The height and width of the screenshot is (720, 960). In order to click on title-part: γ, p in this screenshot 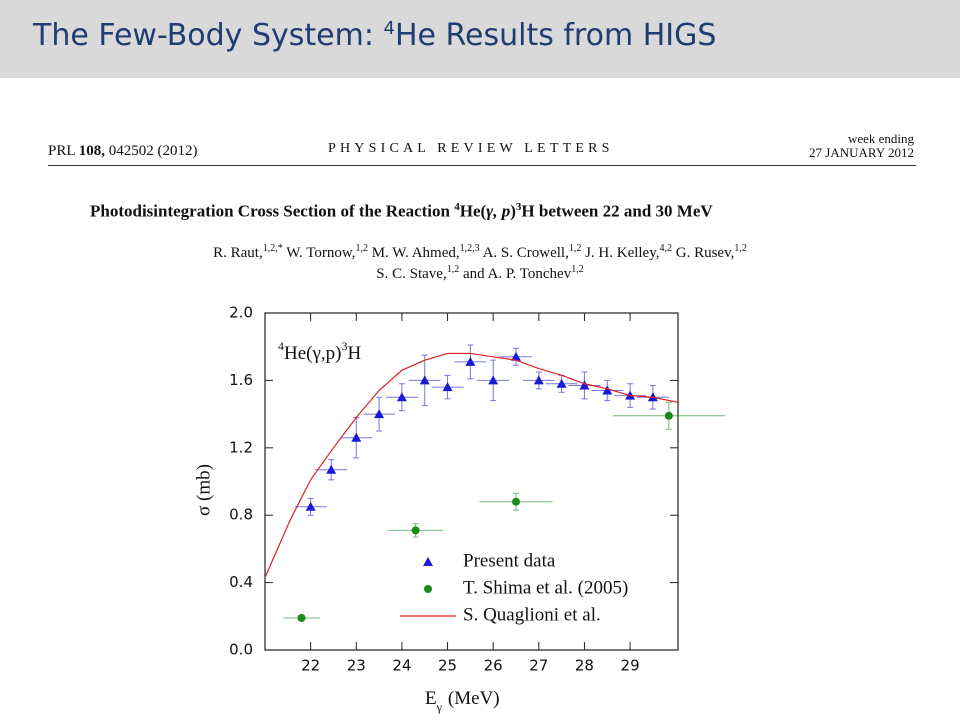, I will do `click(498, 211)`.